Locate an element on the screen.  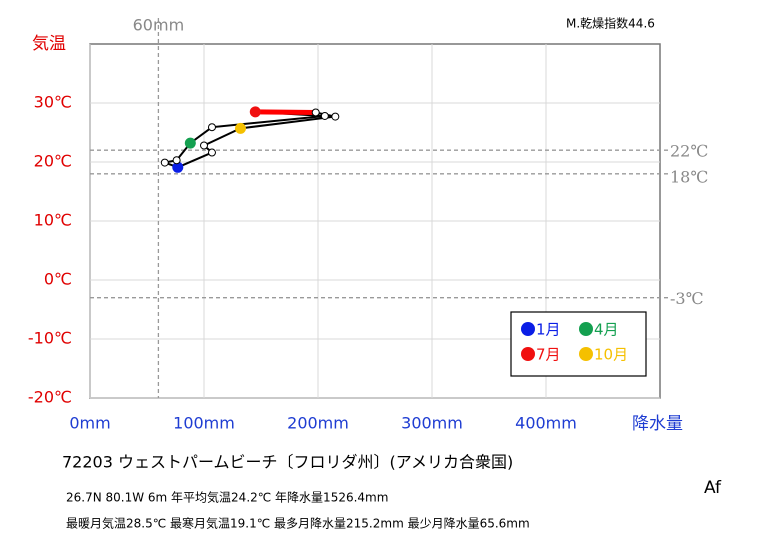
annotation: M.乾燥指数44.6 is located at coordinates (610, 23).